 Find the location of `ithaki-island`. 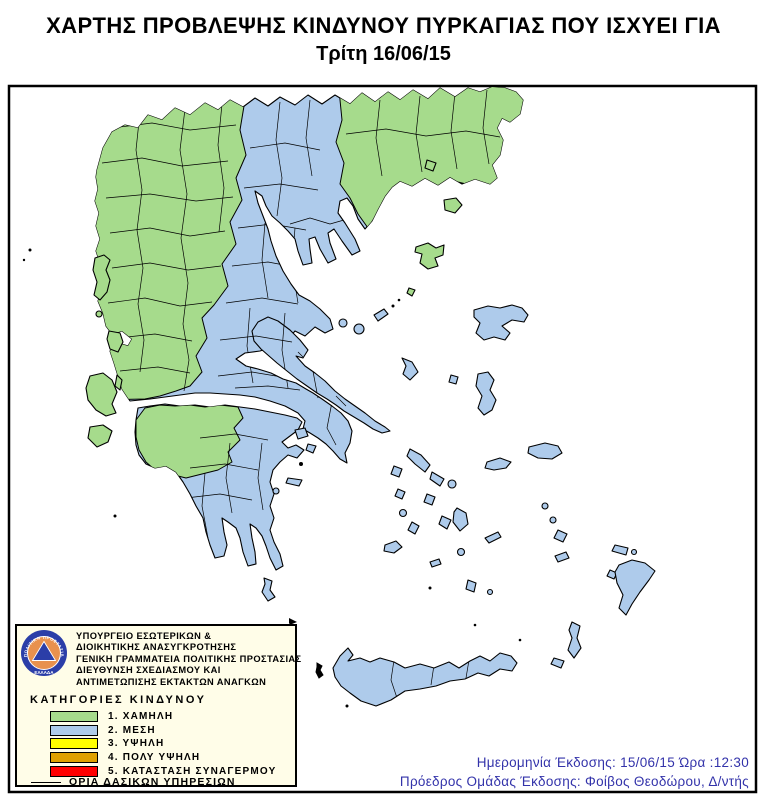

ithaki-island is located at coordinates (118, 382).